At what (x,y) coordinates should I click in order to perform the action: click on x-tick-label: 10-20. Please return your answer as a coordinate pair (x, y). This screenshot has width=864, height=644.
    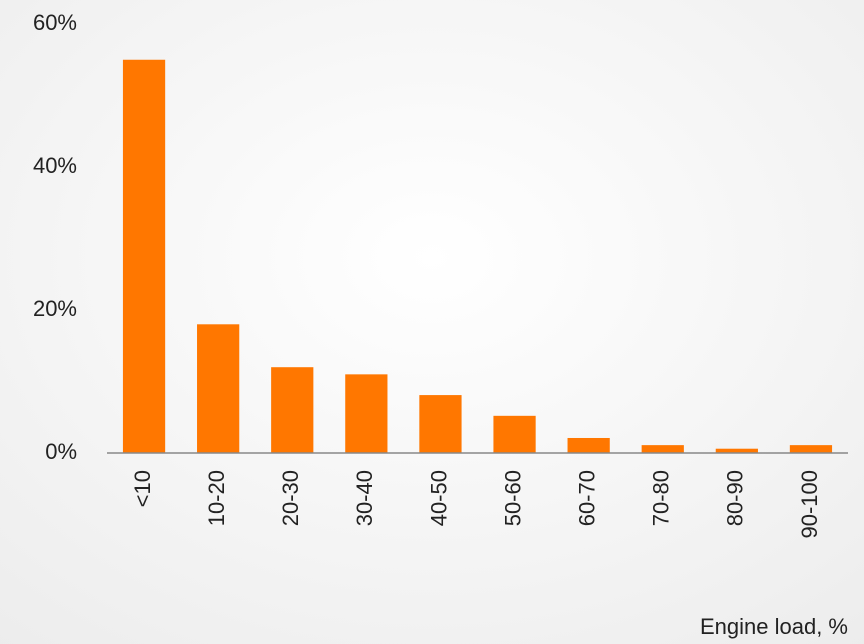
    Looking at the image, I should click on (216, 498).